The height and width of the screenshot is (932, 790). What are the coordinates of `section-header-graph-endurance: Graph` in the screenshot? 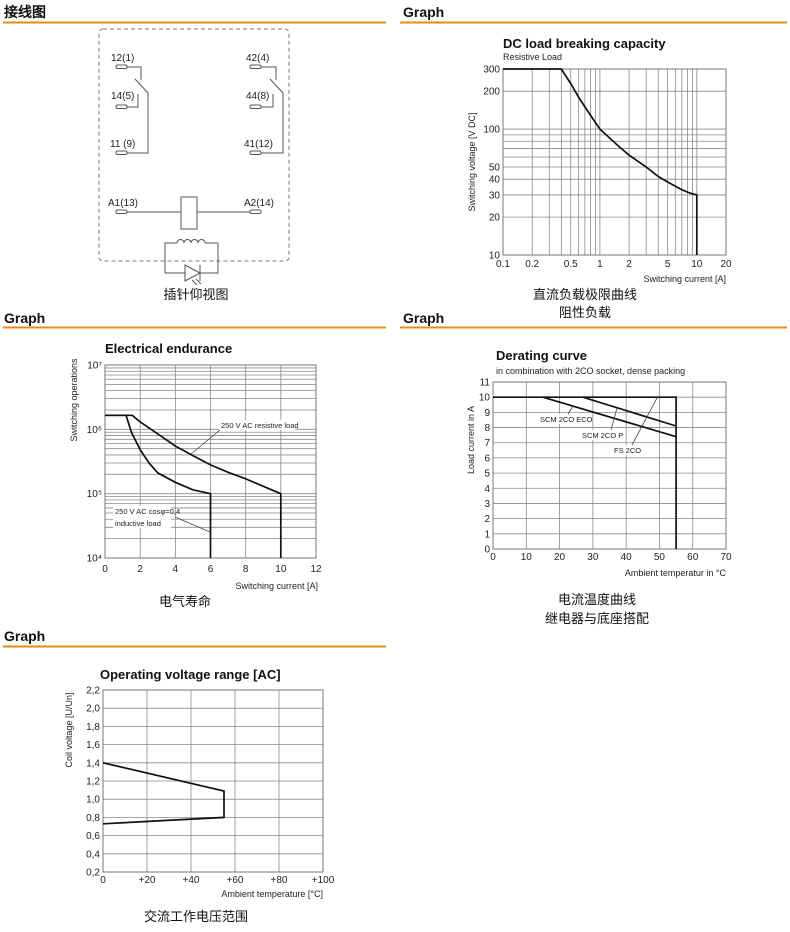 It's located at (194, 319).